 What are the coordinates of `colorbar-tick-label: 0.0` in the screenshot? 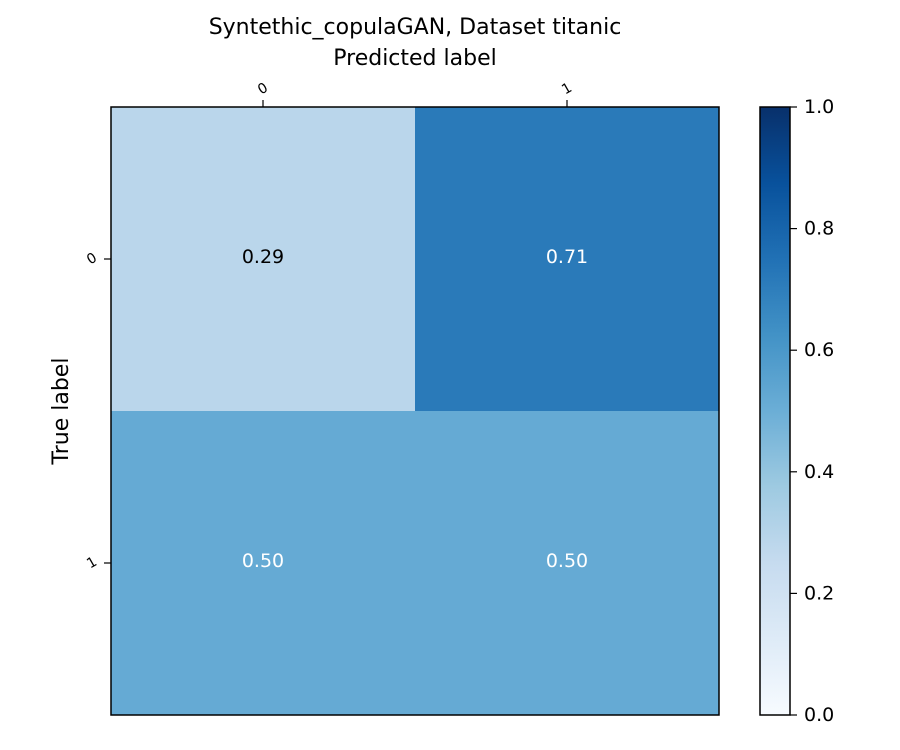 It's located at (819, 715).